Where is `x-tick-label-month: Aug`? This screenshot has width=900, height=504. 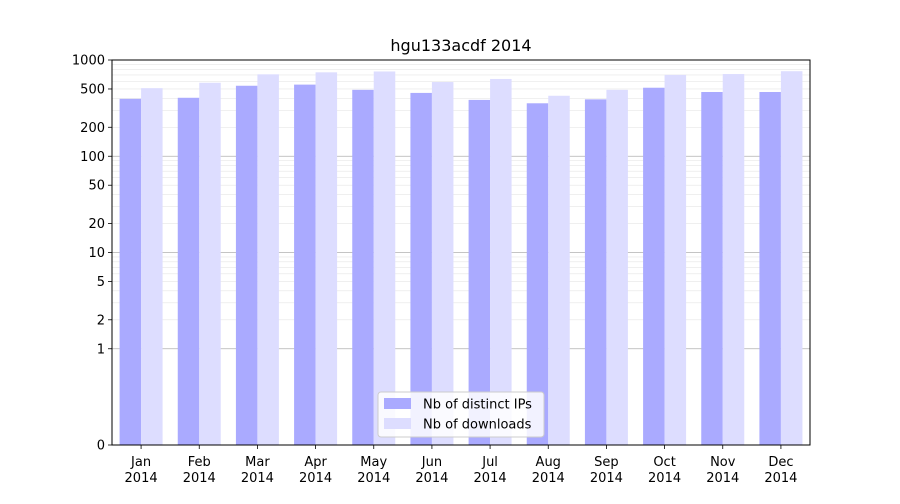 x-tick-label-month: Aug is located at coordinates (548, 462).